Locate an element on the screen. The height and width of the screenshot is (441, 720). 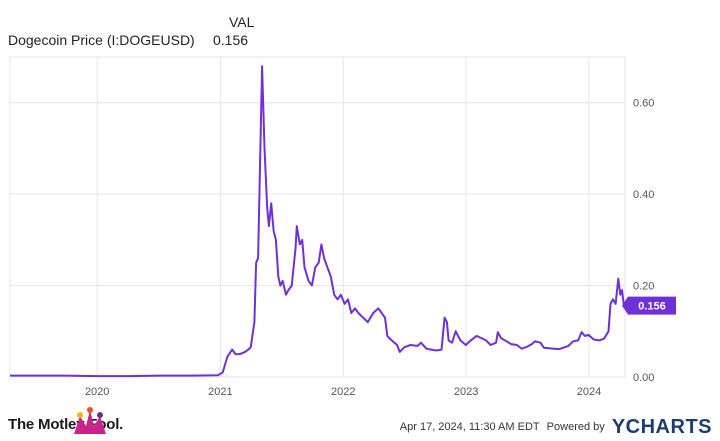
end-value-badge is located at coordinates (649, 305).